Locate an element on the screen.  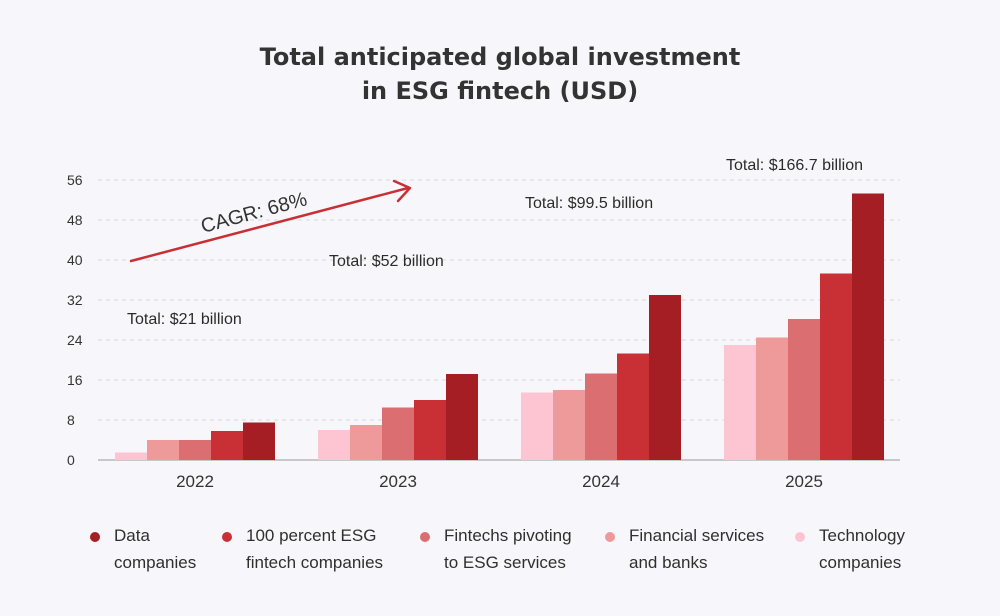
legend-label: Financial services and banks is located at coordinates (697, 549).